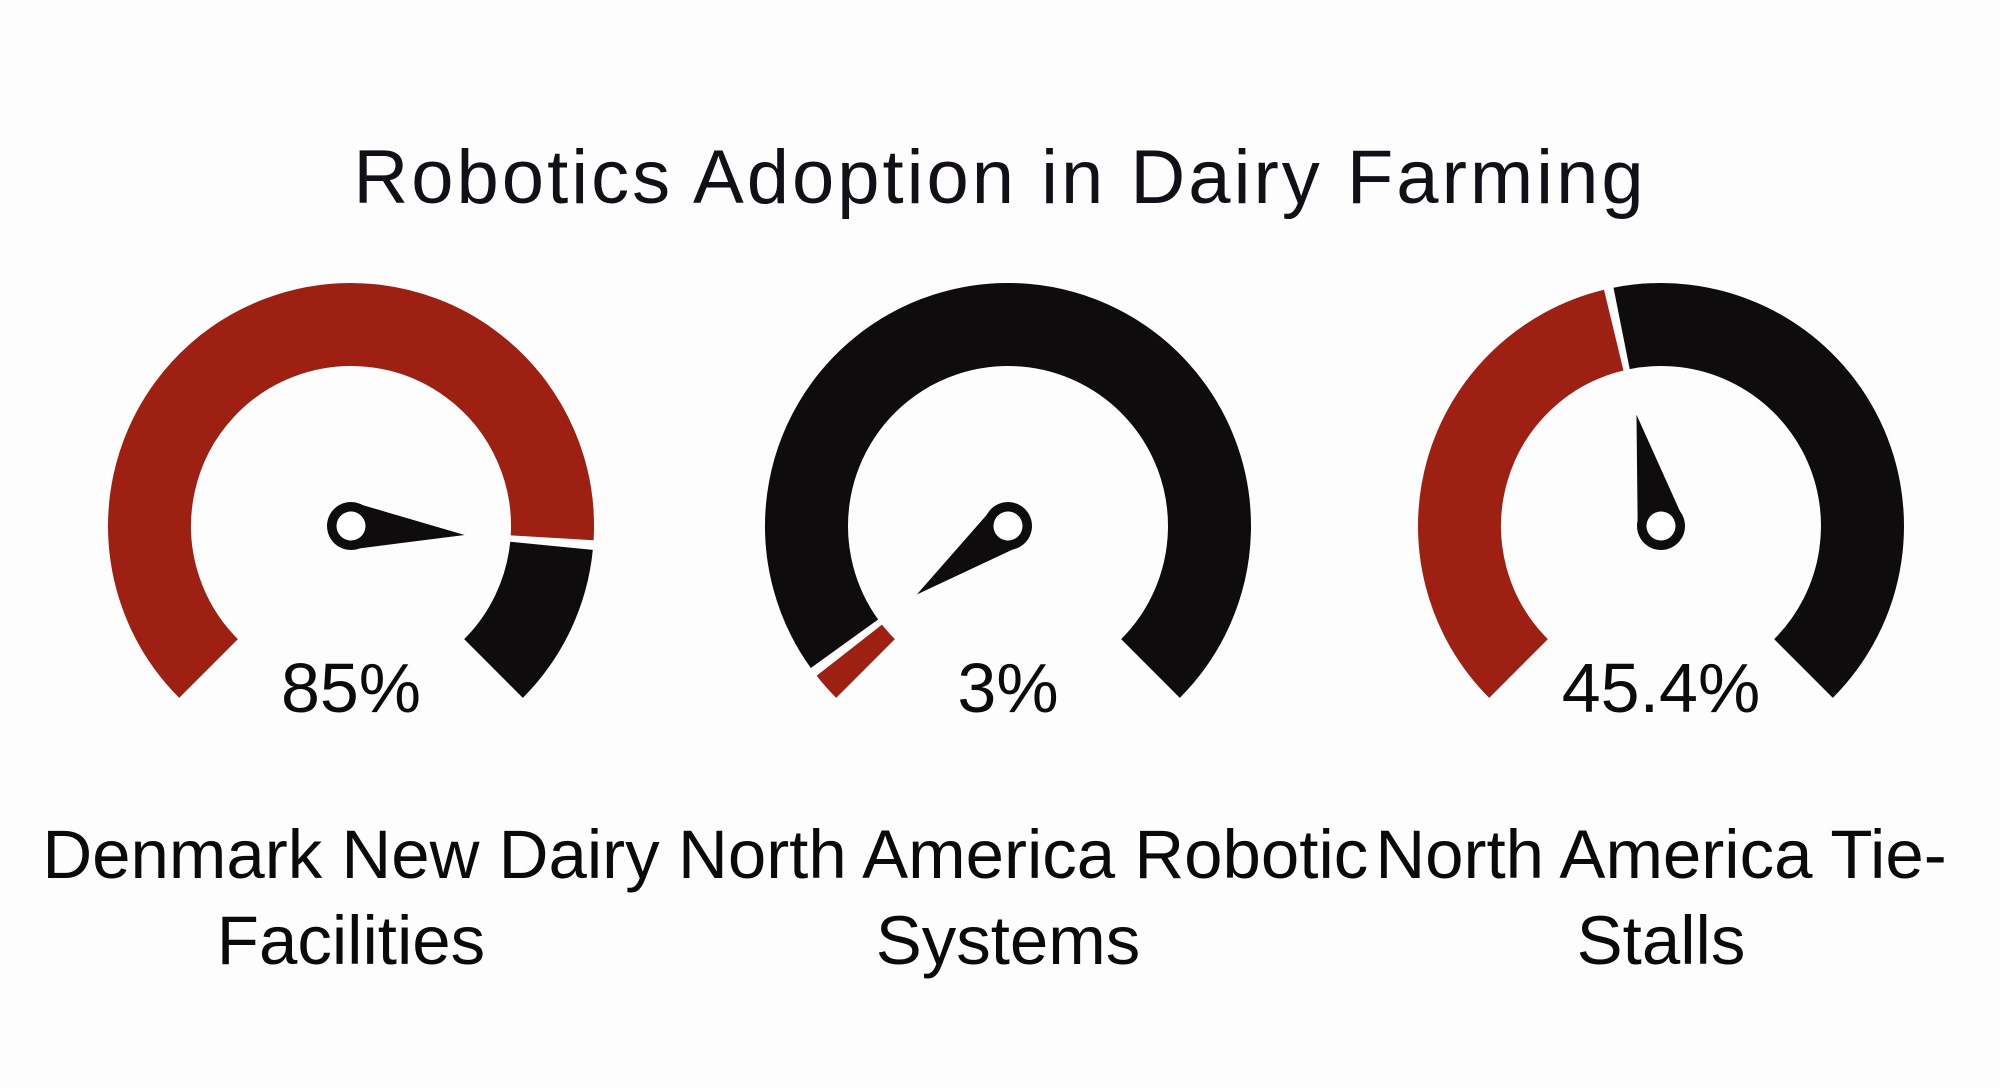  What do you see at coordinates (1000, 177) in the screenshot?
I see `chart-title: Robotics Adoption in Dairy Farming` at bounding box center [1000, 177].